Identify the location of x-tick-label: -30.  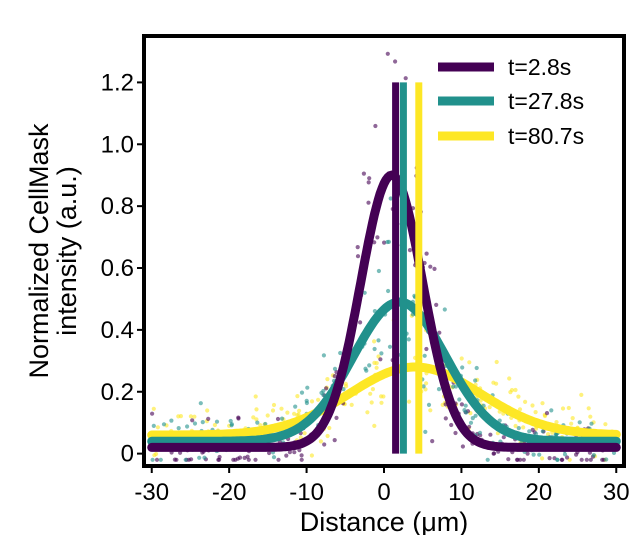
(151, 492).